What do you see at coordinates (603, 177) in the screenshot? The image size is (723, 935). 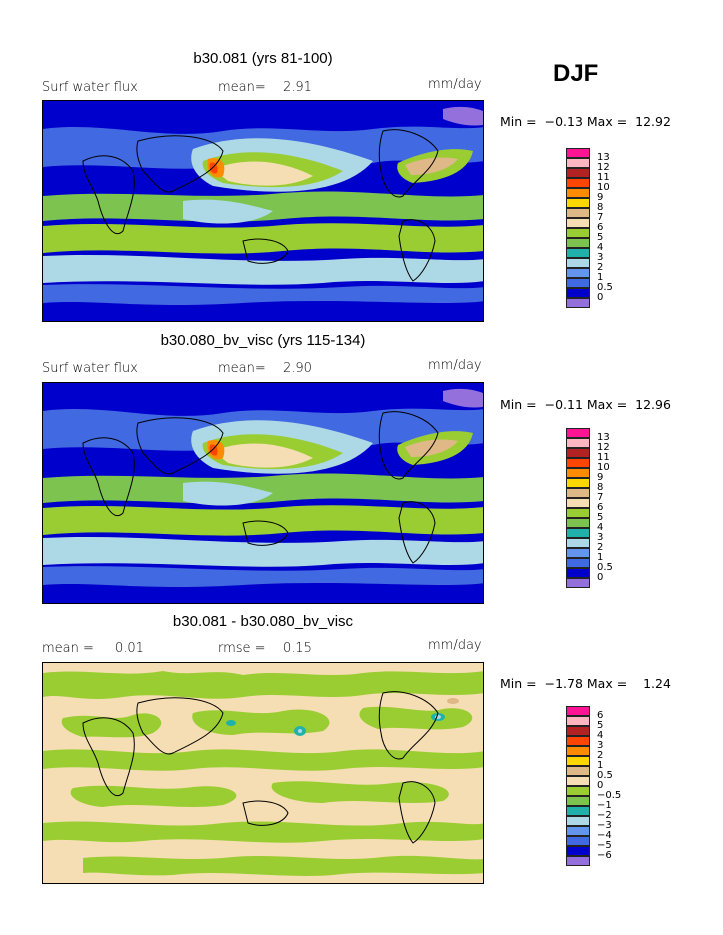 I see `colorbar-label: 11` at bounding box center [603, 177].